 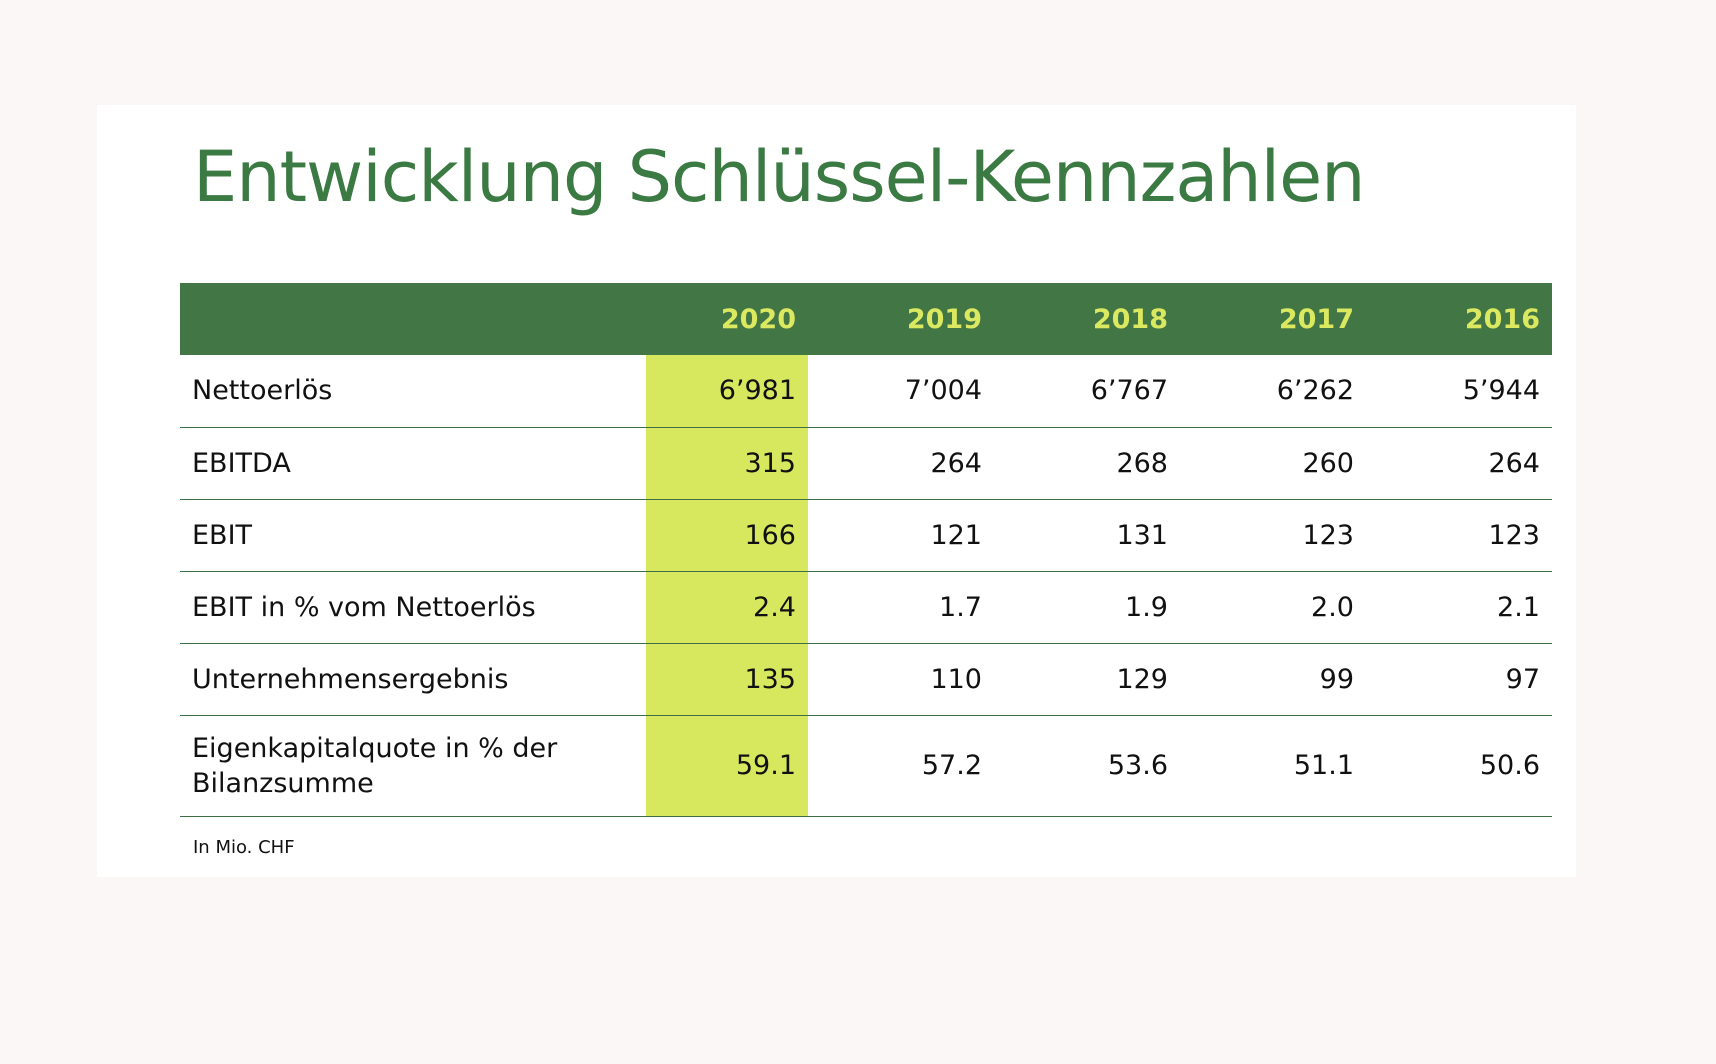 I want to click on table-cell: 7’004, so click(x=943, y=391).